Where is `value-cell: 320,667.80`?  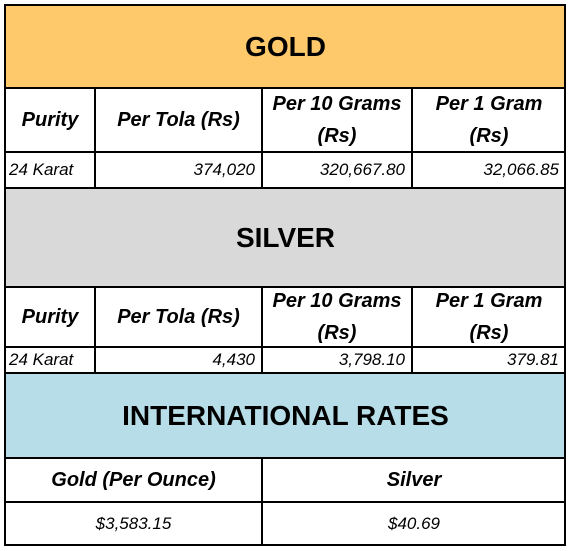
value-cell: 320,667.80 is located at coordinates (337, 170).